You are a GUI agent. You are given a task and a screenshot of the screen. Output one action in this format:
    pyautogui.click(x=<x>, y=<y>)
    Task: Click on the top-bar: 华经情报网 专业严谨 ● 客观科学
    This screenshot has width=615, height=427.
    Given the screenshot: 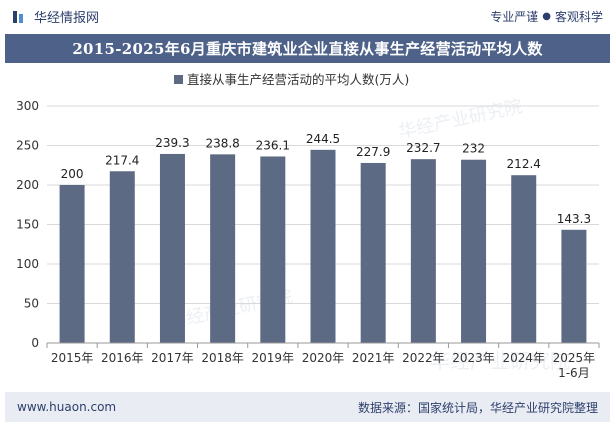 What is the action you would take?
    pyautogui.click(x=307, y=17)
    